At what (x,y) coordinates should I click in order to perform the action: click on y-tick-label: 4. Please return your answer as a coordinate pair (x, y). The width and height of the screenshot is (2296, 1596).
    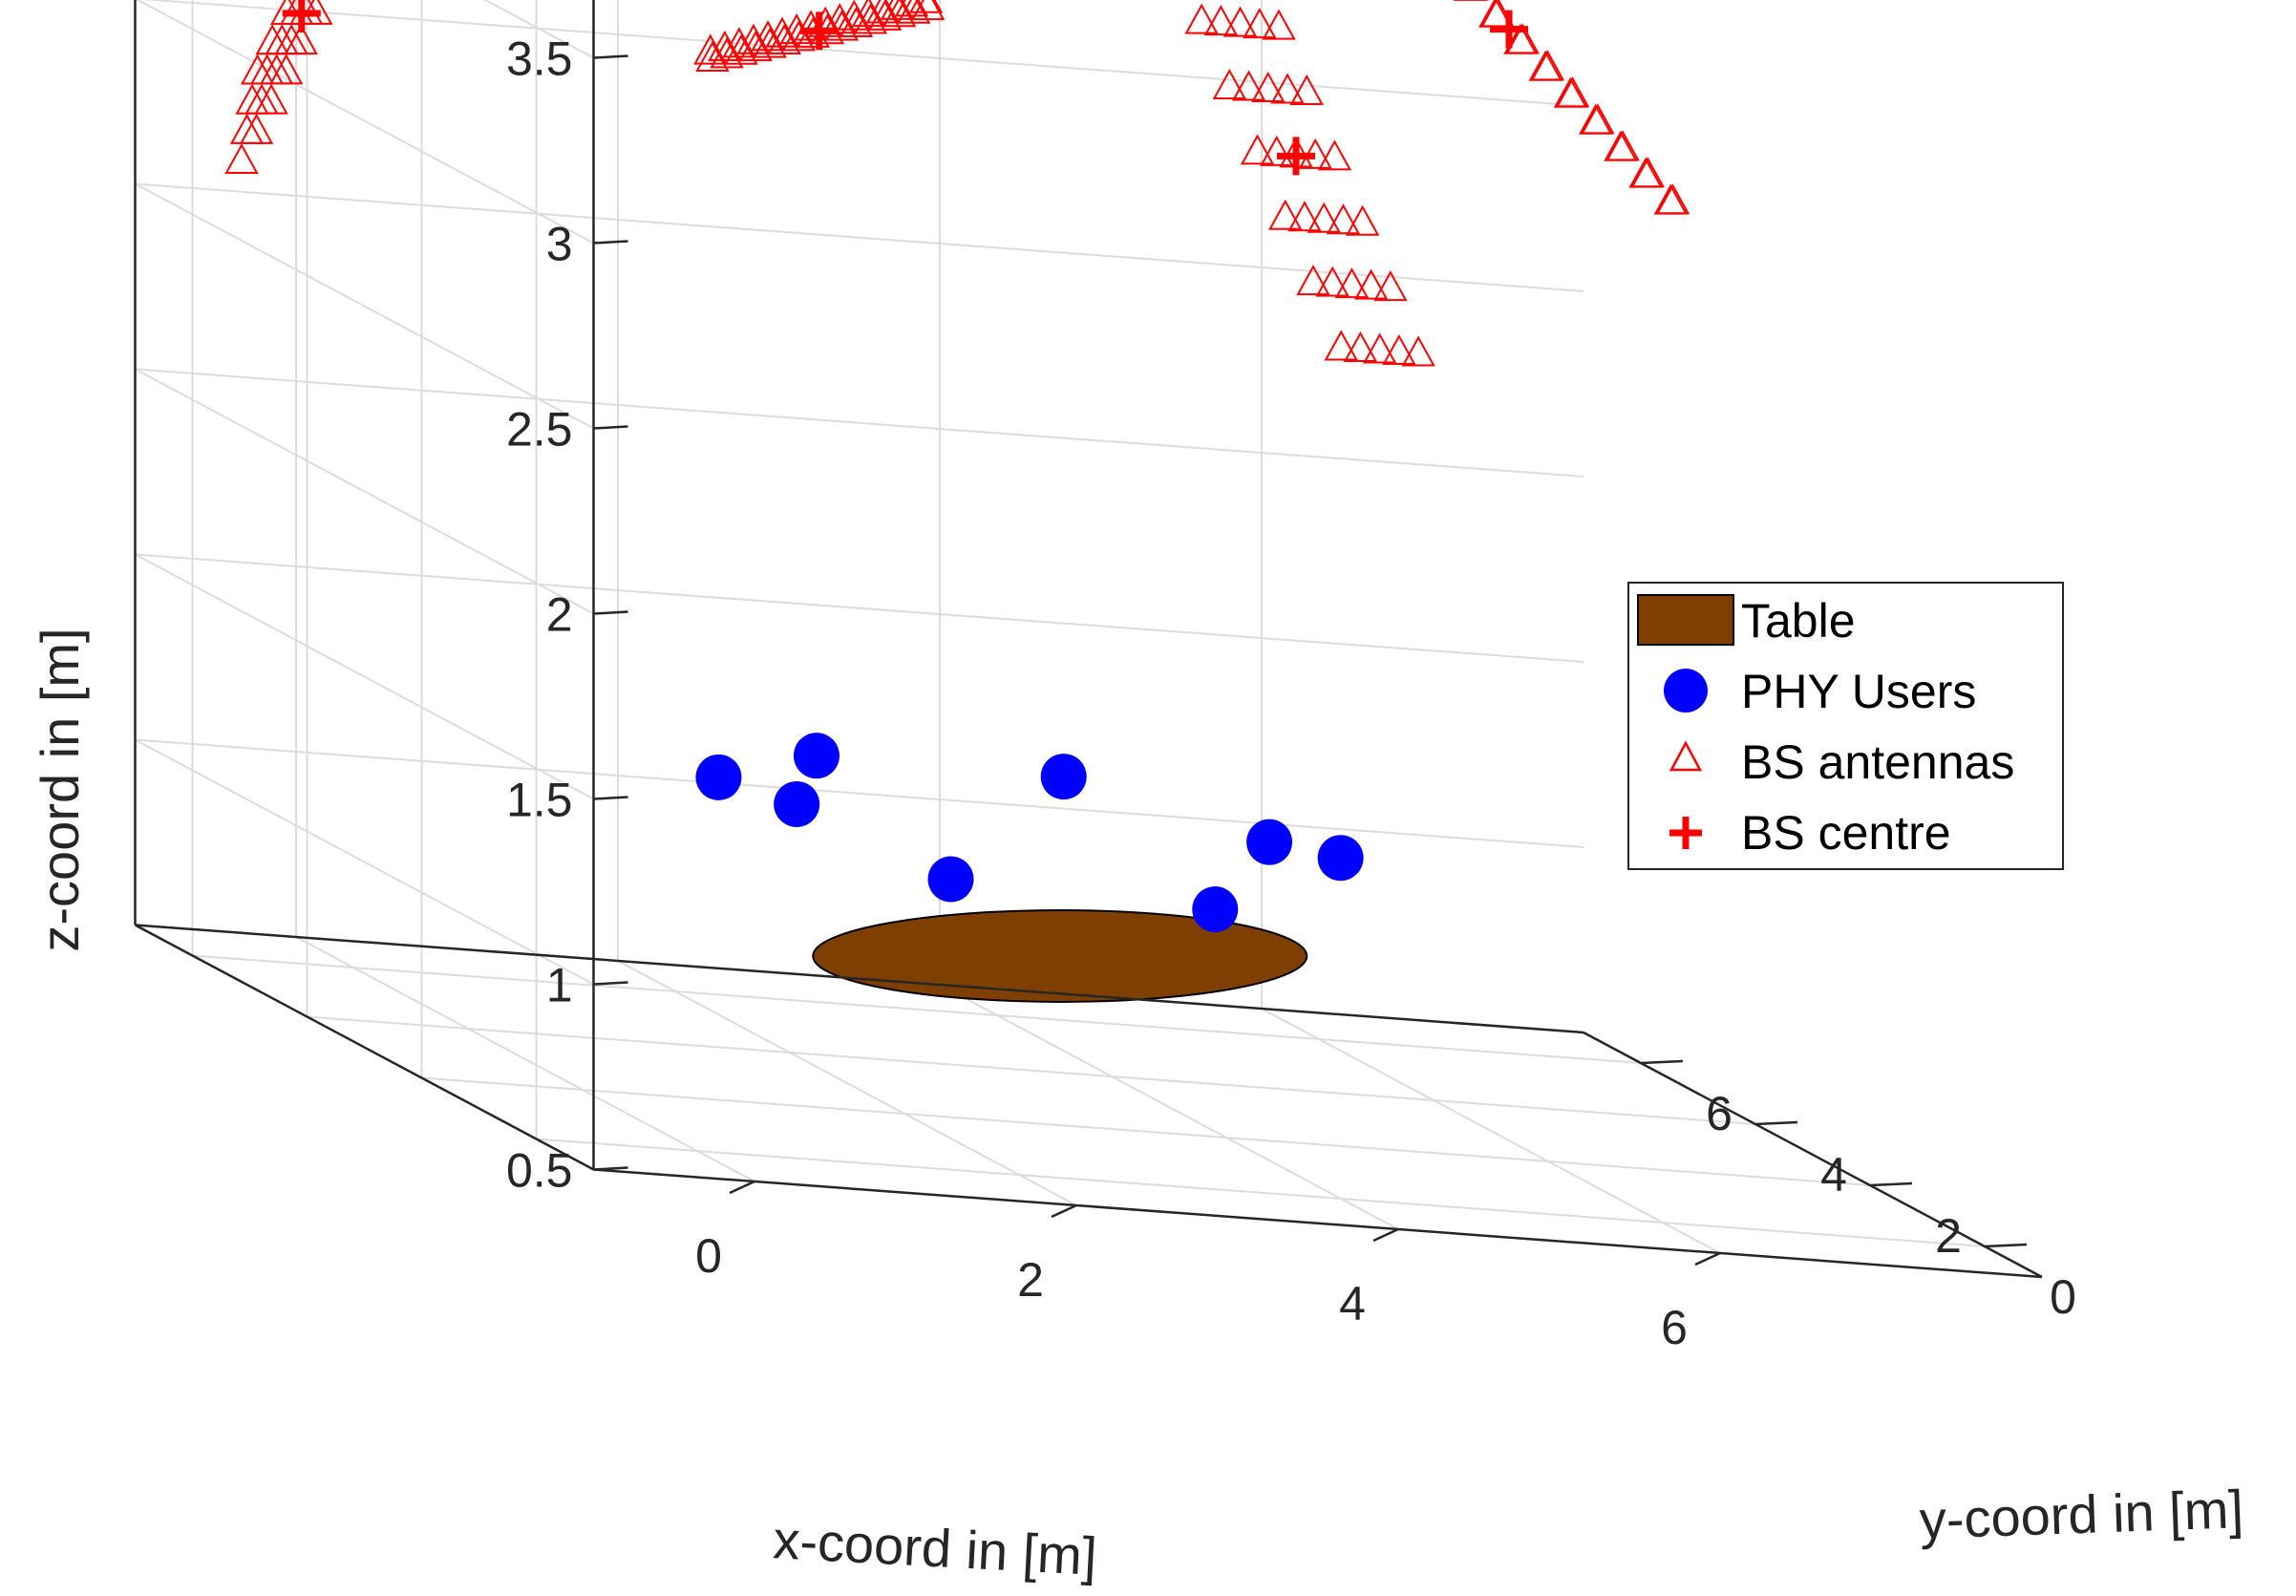
    Looking at the image, I should click on (1833, 1175).